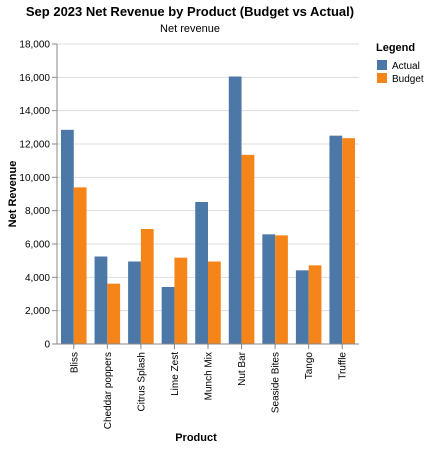 This screenshot has width=431, height=449. Describe the element at coordinates (74, 362) in the screenshot. I see `x-tick-label: Bliss` at that location.